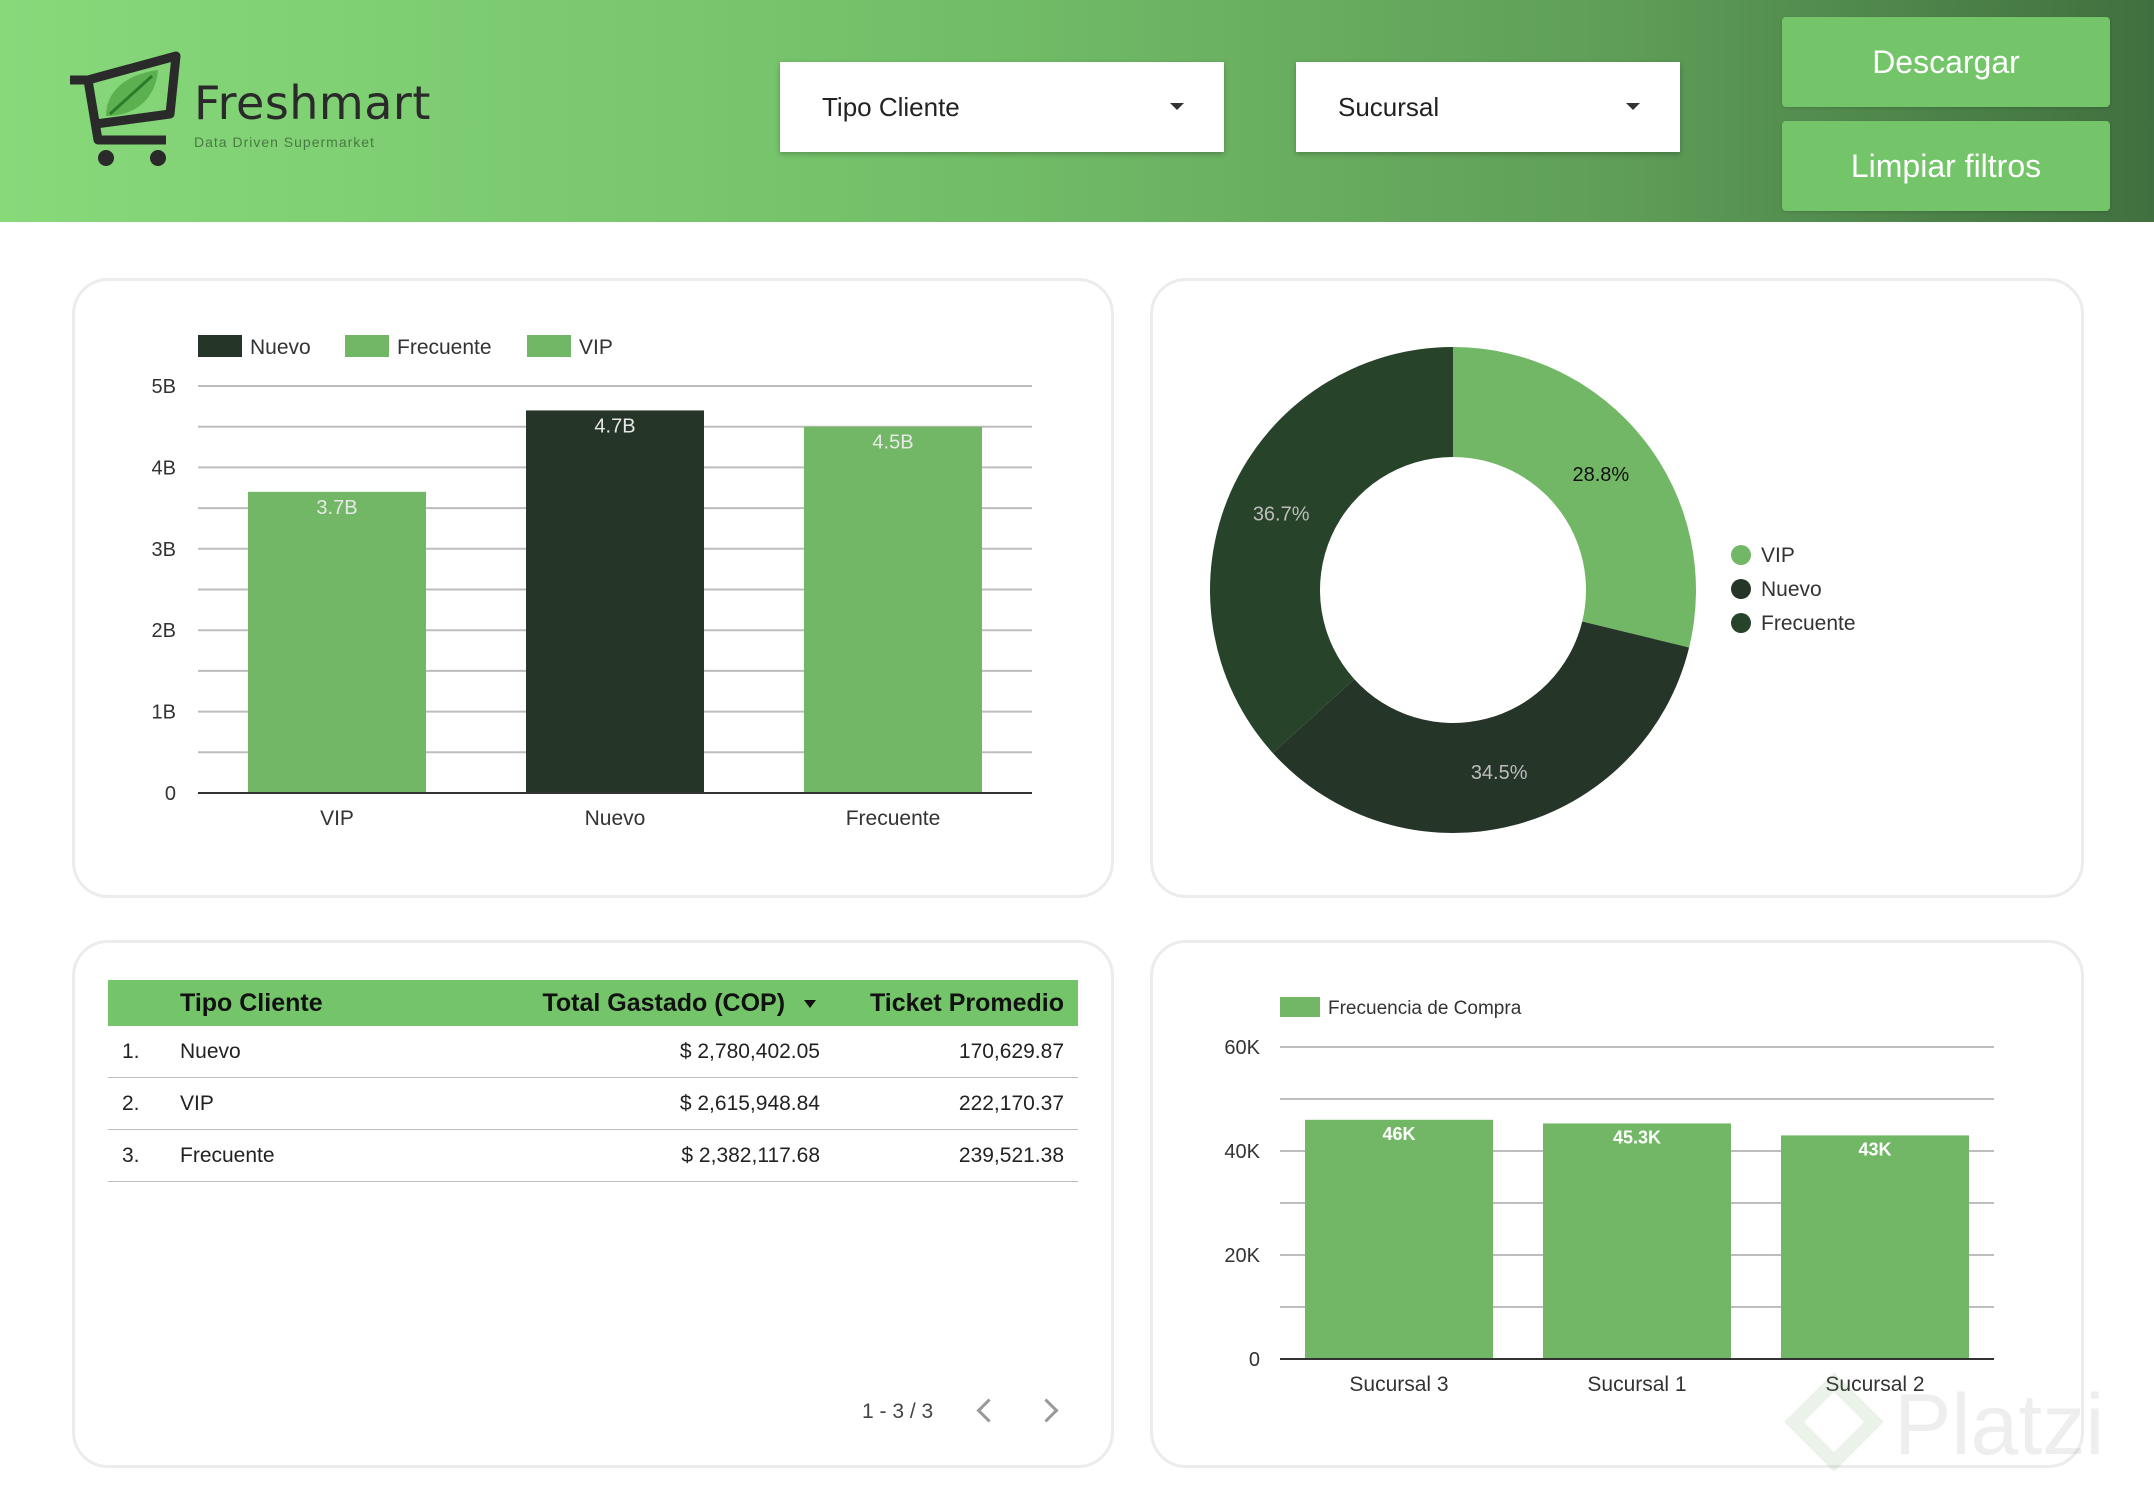 Image resolution: width=2154 pixels, height=1490 pixels. What do you see at coordinates (197, 1103) in the screenshot?
I see `row-tipo: VIP` at bounding box center [197, 1103].